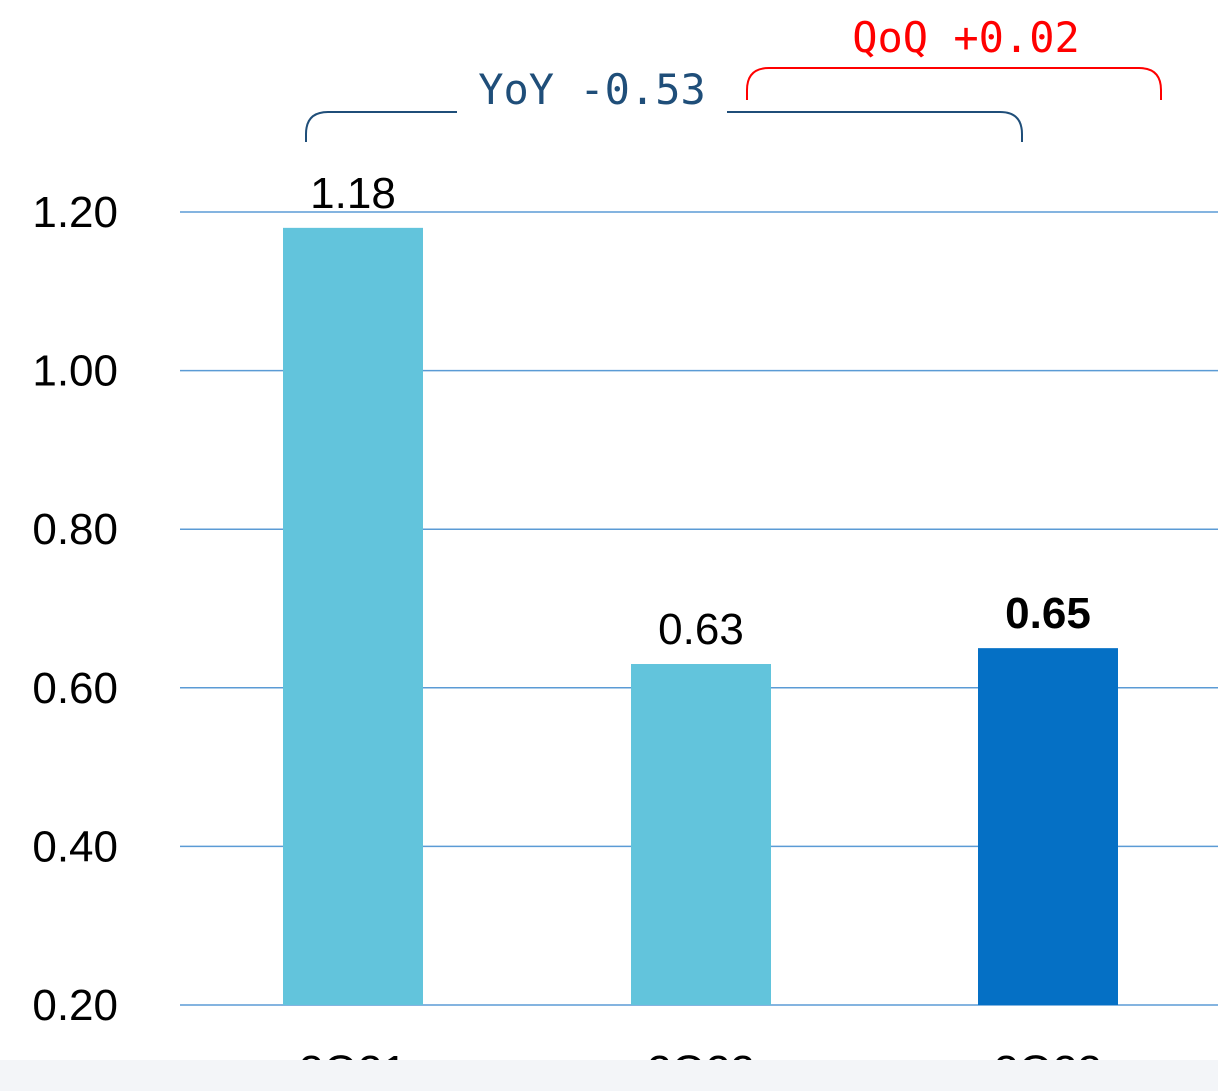 The height and width of the screenshot is (1091, 1218). What do you see at coordinates (353, 616) in the screenshot?
I see `bar-3q21` at bounding box center [353, 616].